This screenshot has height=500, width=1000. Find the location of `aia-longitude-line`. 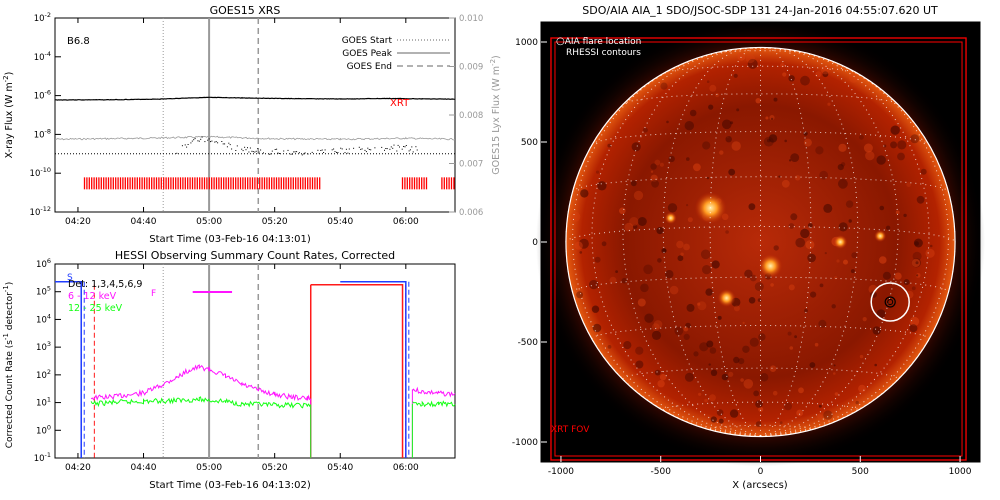

aia-longitude-line is located at coordinates (676, 242).